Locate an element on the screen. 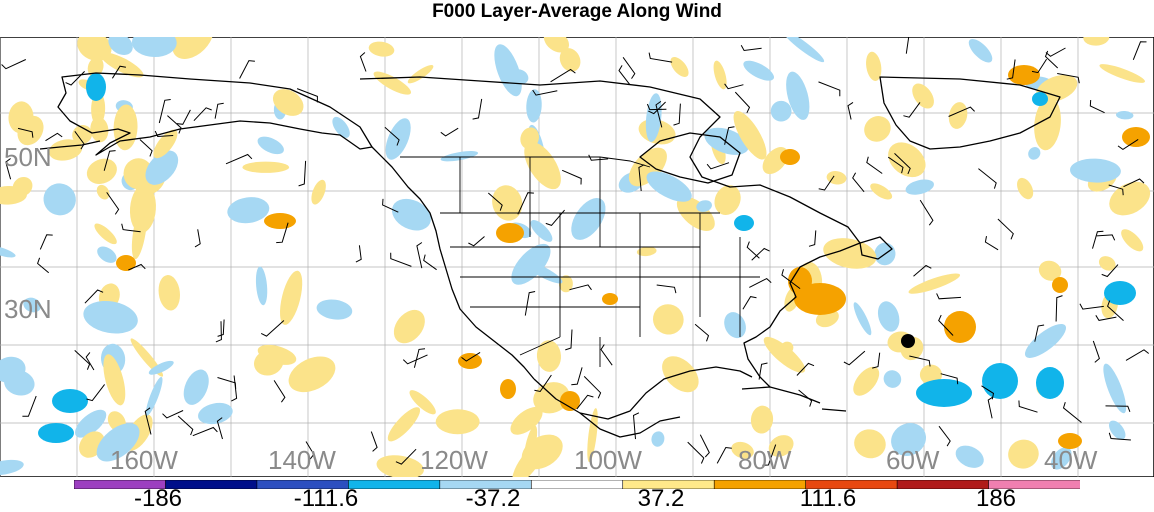  political-borders is located at coordinates (580, 261).